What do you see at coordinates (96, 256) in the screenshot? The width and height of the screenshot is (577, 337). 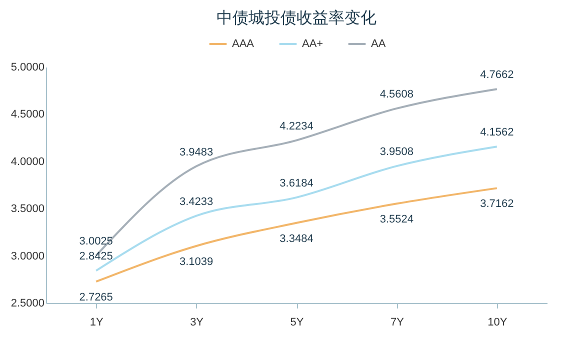 I see `data-label: 2.8425` at bounding box center [96, 256].